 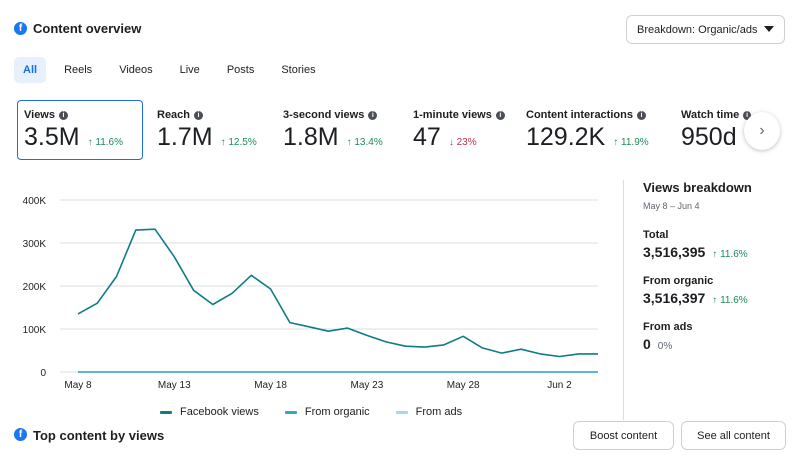 I want to click on organic-delta: 11.6%, so click(x=734, y=300).